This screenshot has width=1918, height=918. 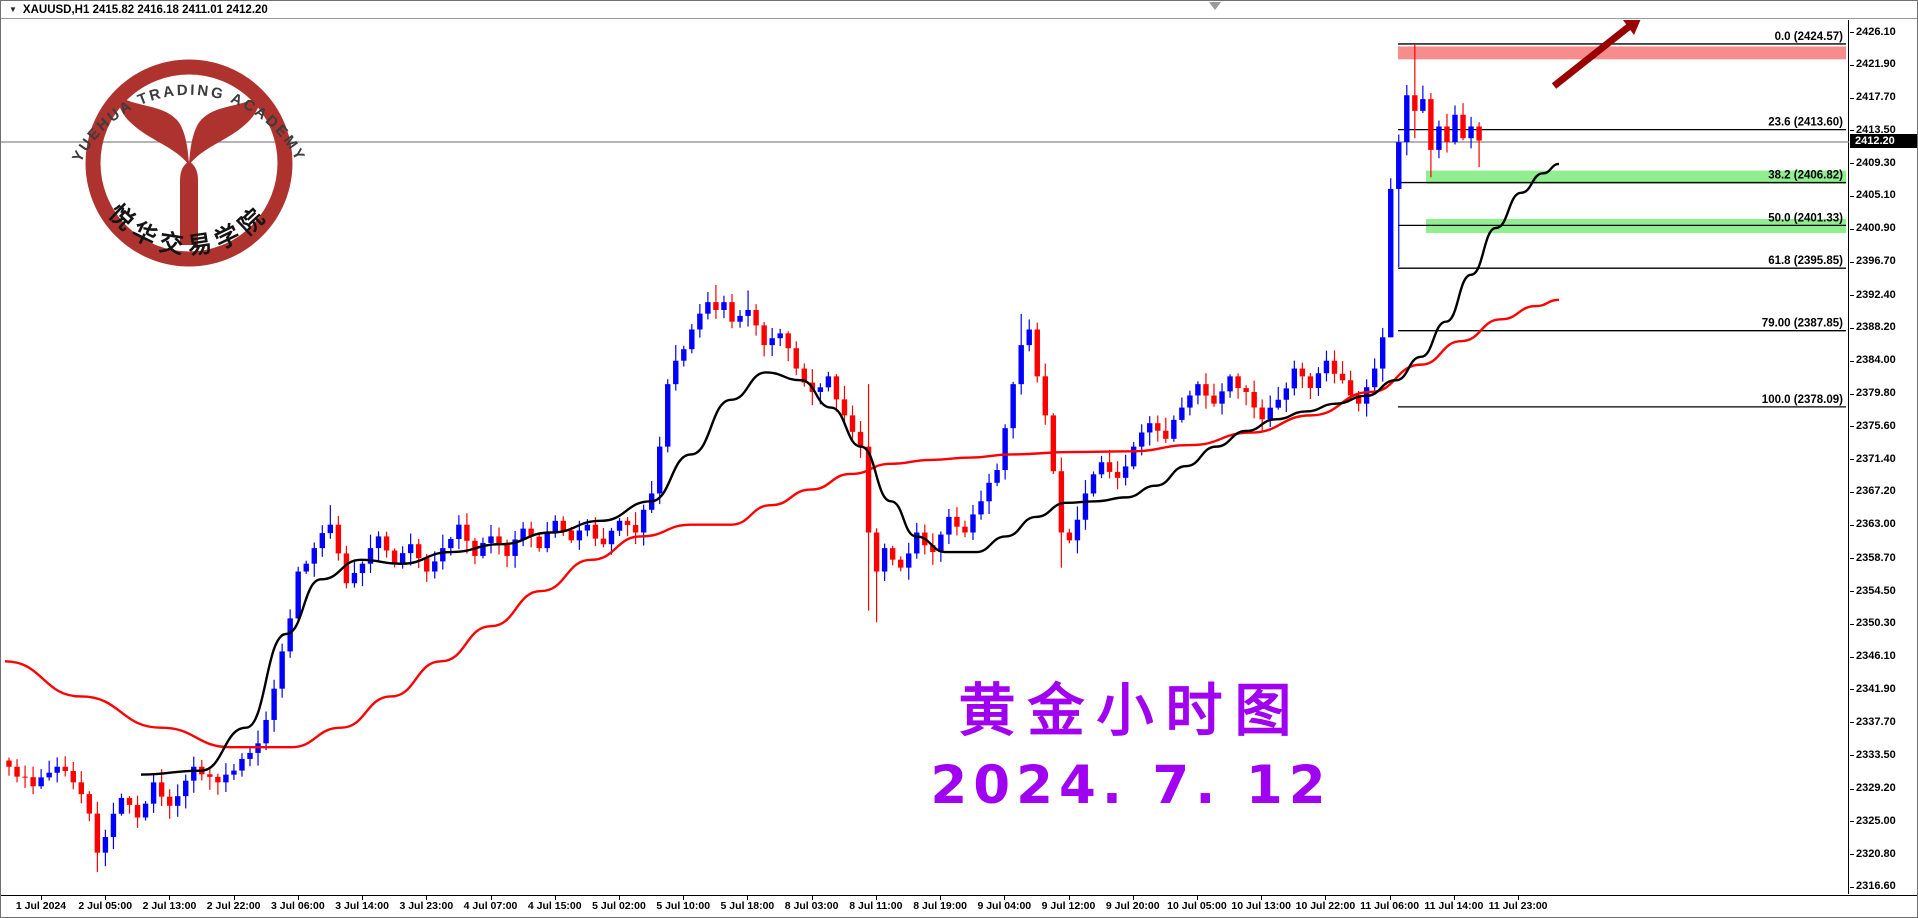 I want to click on time-tick-label: 2 Jul 22:00, so click(x=233, y=906).